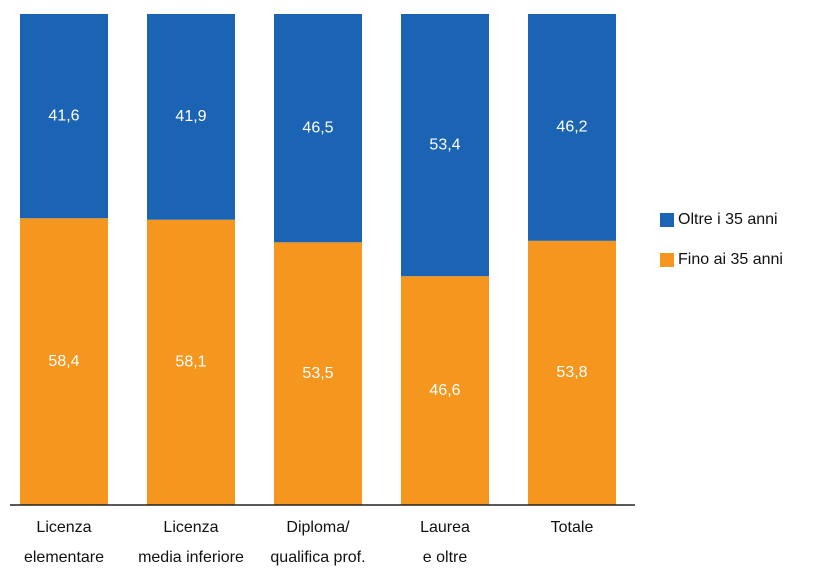 The width and height of the screenshot is (819, 574). I want to click on legend-label: Oltre i 35 anni, so click(728, 219).